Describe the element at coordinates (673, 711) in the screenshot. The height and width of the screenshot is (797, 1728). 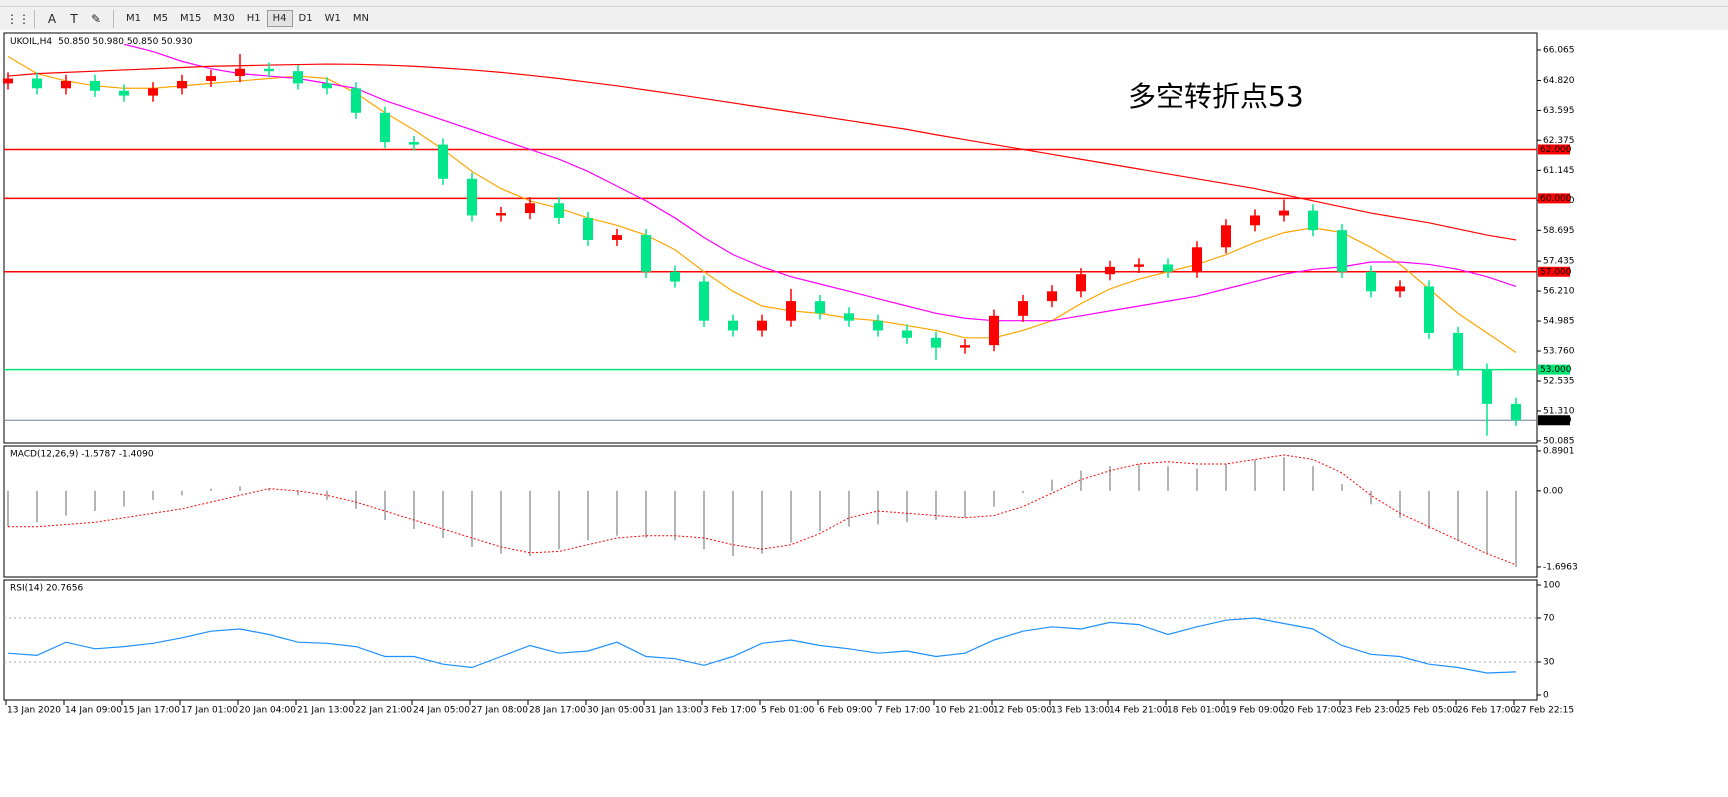
I see `x-tick-label: 31 Jan 13:00` at that location.